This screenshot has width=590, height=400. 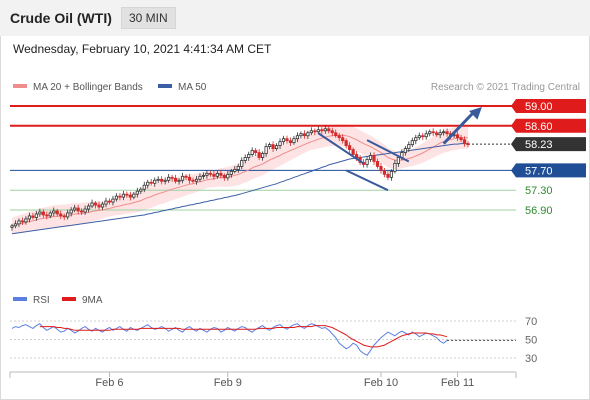 I want to click on rsi-legend-label: 9MA, so click(x=92, y=300).